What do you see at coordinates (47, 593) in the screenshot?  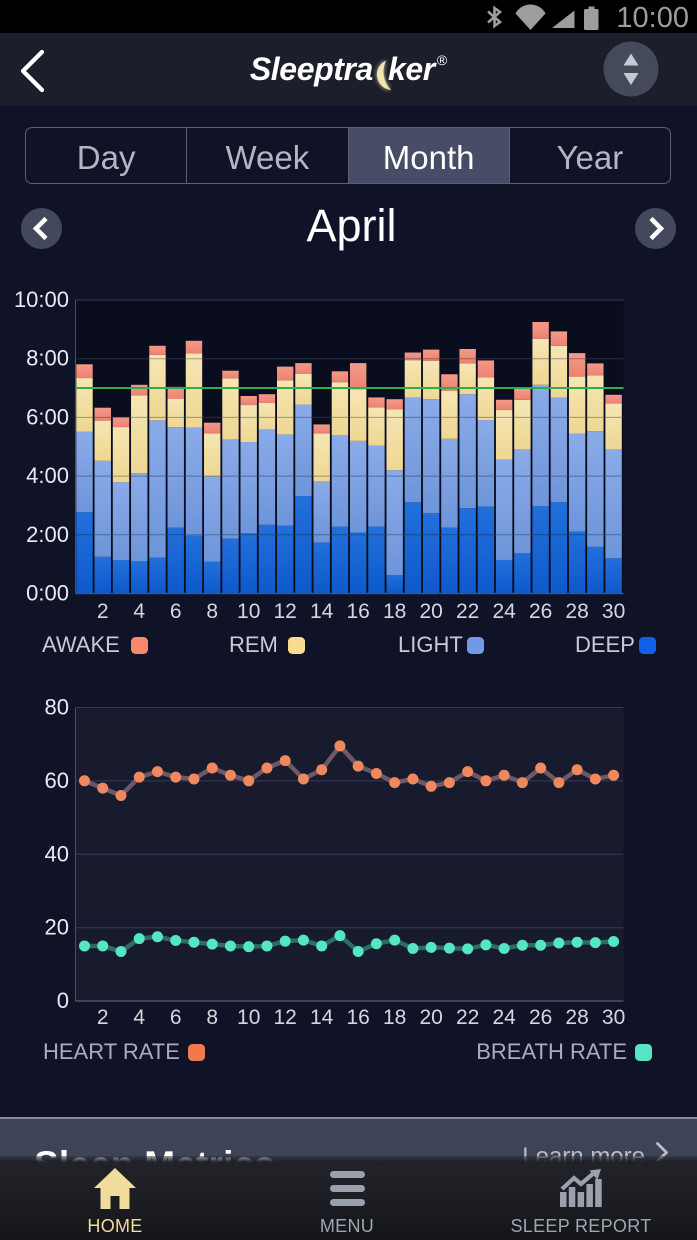 I see `svg-text: 0:00` at bounding box center [47, 593].